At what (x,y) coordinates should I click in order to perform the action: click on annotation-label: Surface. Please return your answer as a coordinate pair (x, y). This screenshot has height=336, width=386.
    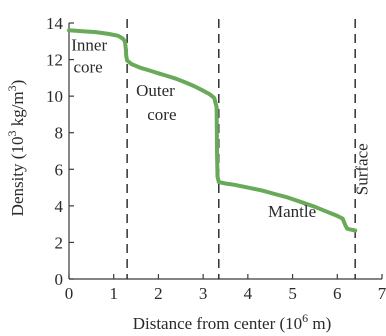
    Looking at the image, I should click on (362, 169).